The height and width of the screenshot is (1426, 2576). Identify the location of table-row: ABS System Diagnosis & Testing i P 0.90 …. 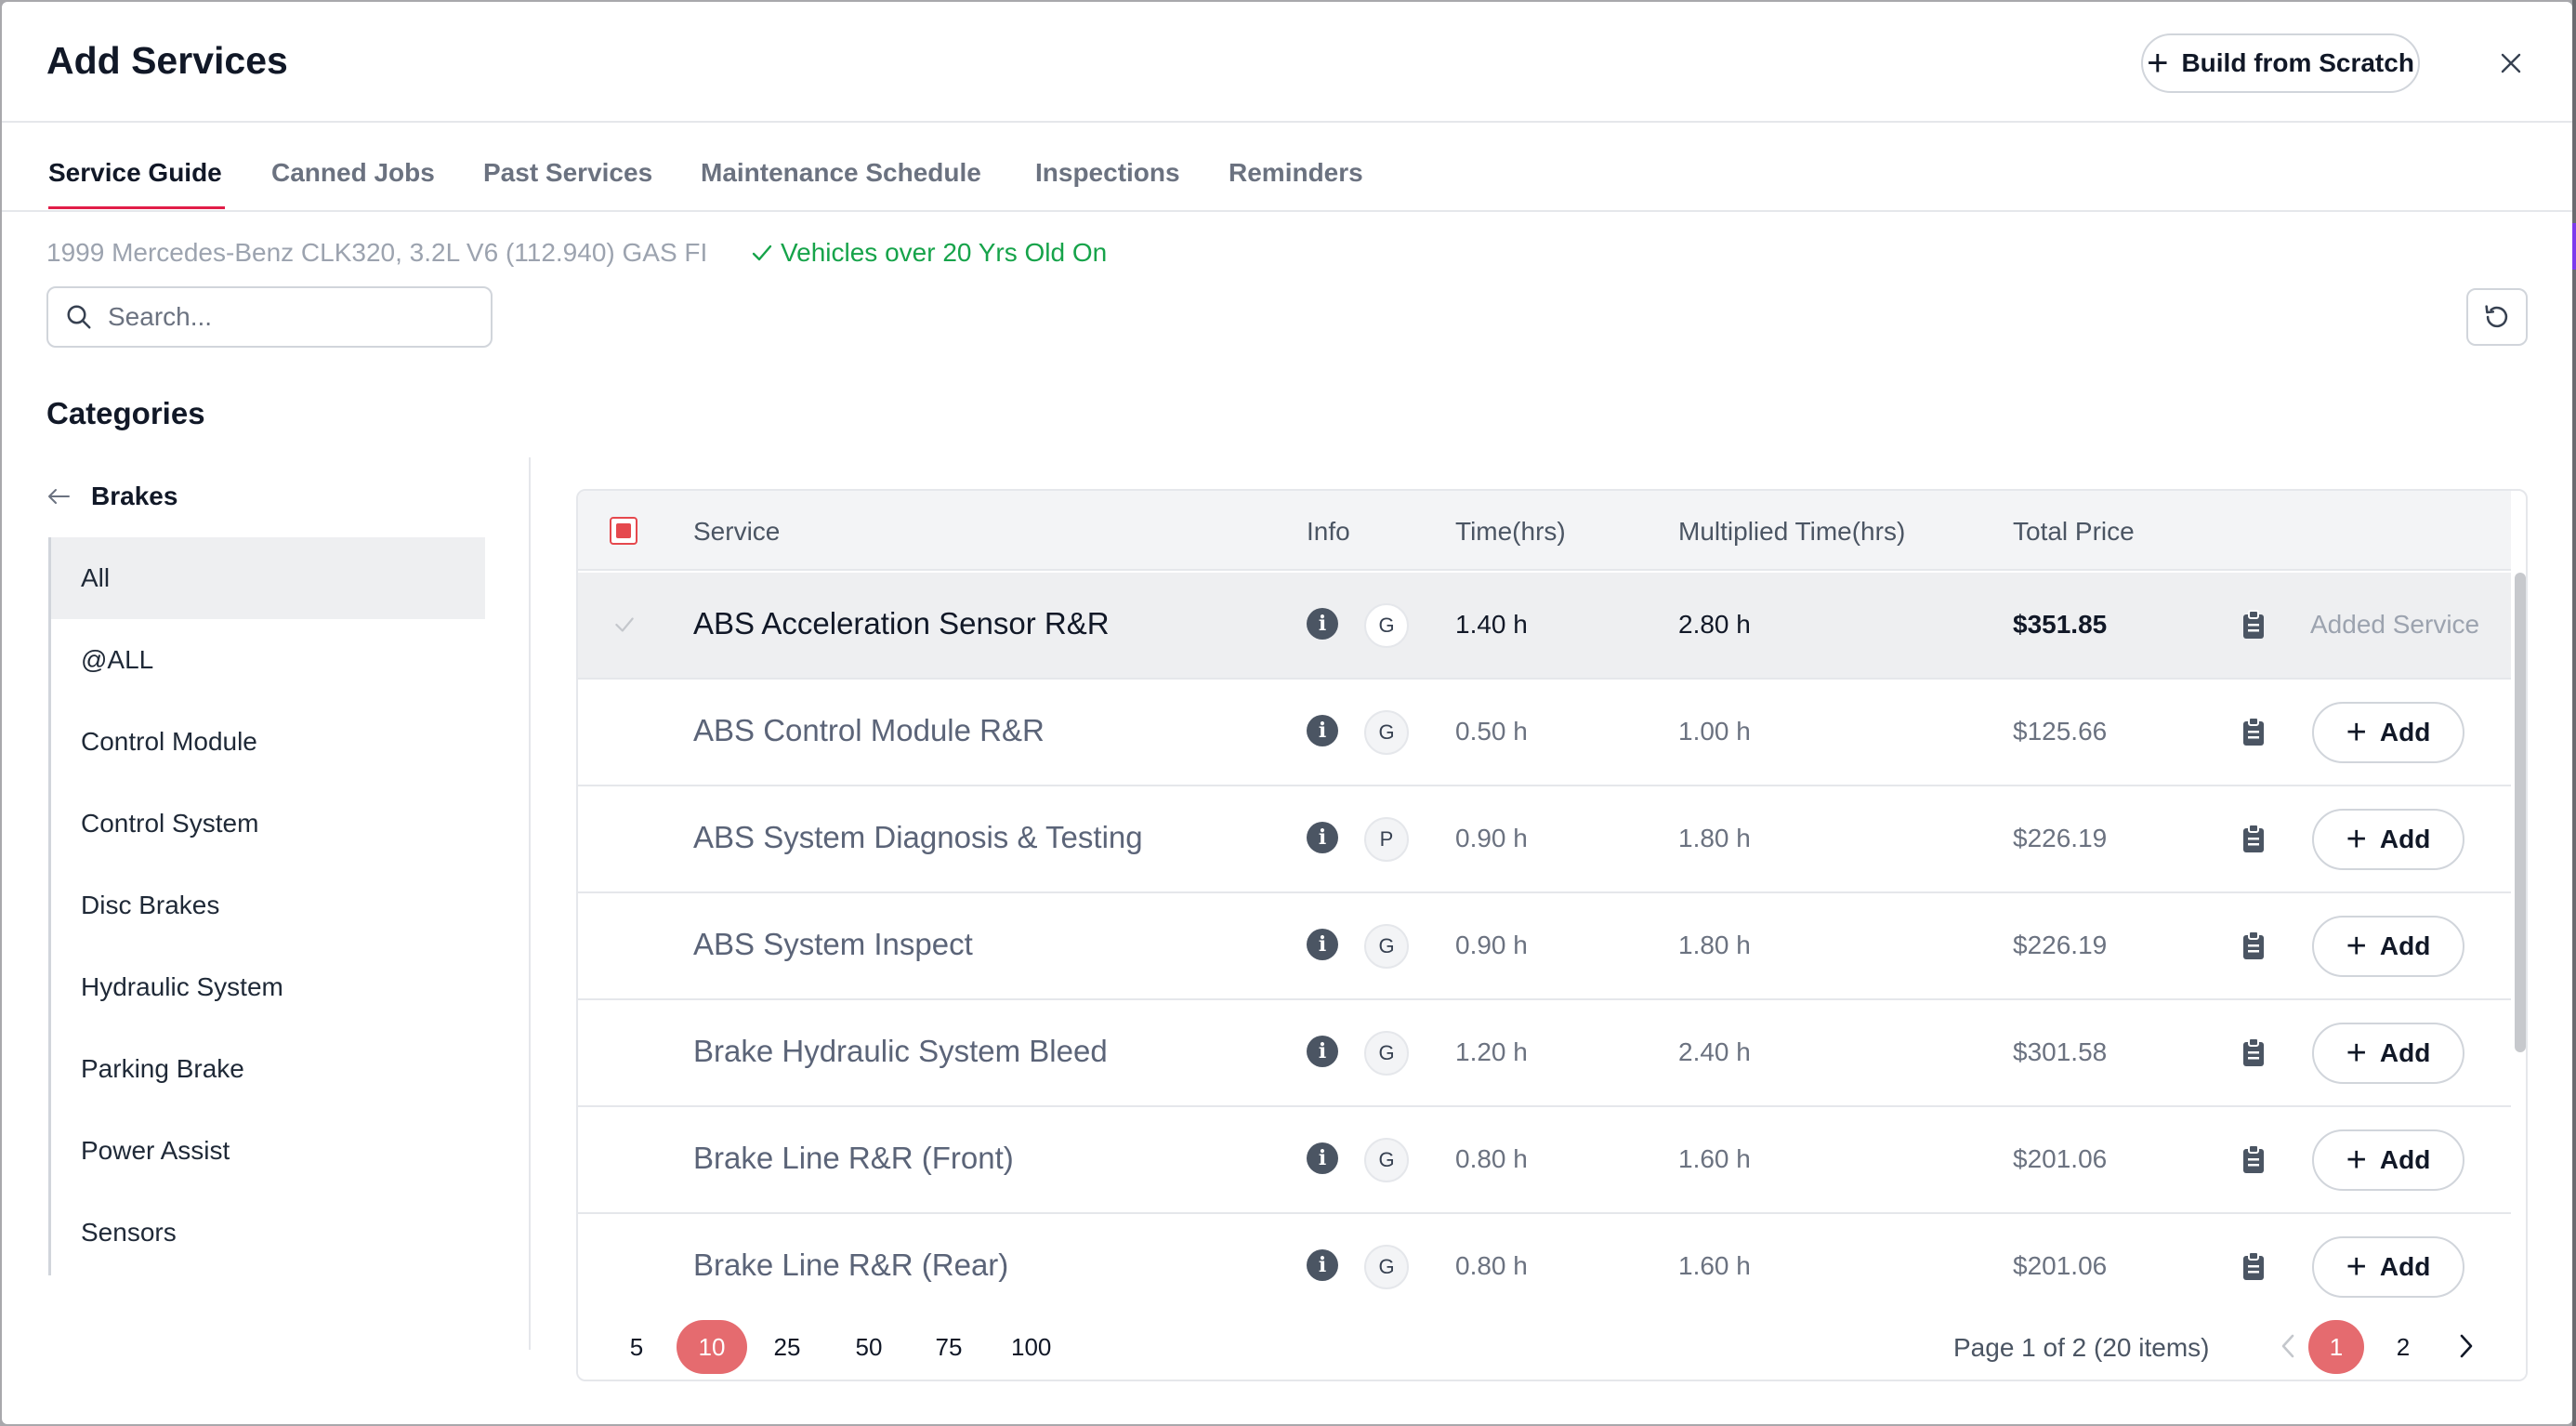
(1544, 839).